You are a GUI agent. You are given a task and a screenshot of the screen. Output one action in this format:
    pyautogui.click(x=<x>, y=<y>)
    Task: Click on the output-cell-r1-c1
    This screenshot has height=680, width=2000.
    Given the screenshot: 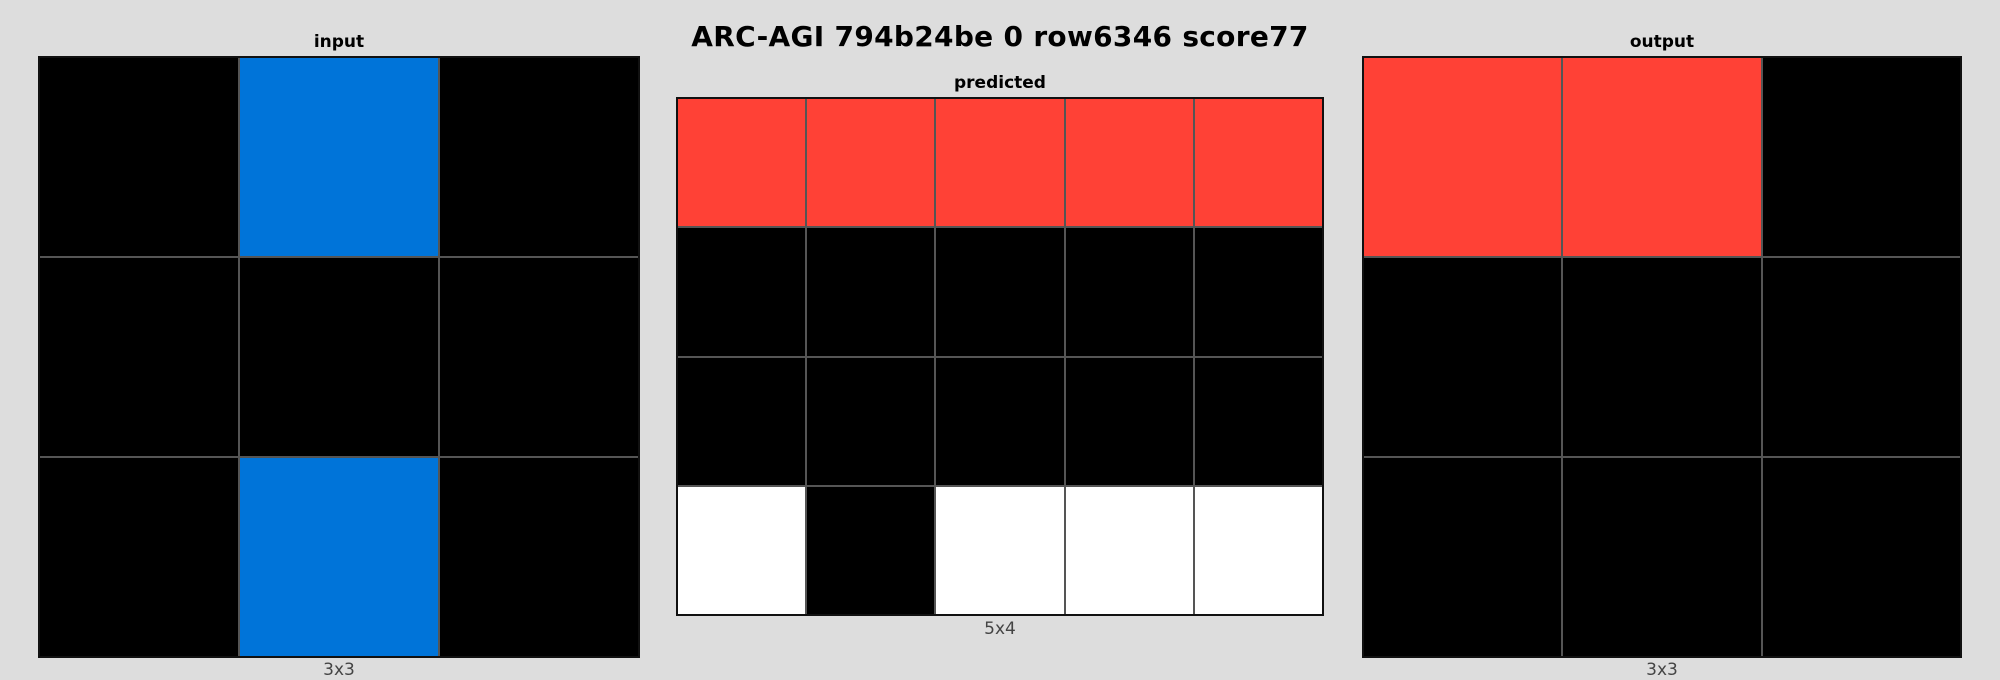 What is the action you would take?
    pyautogui.click(x=1662, y=357)
    